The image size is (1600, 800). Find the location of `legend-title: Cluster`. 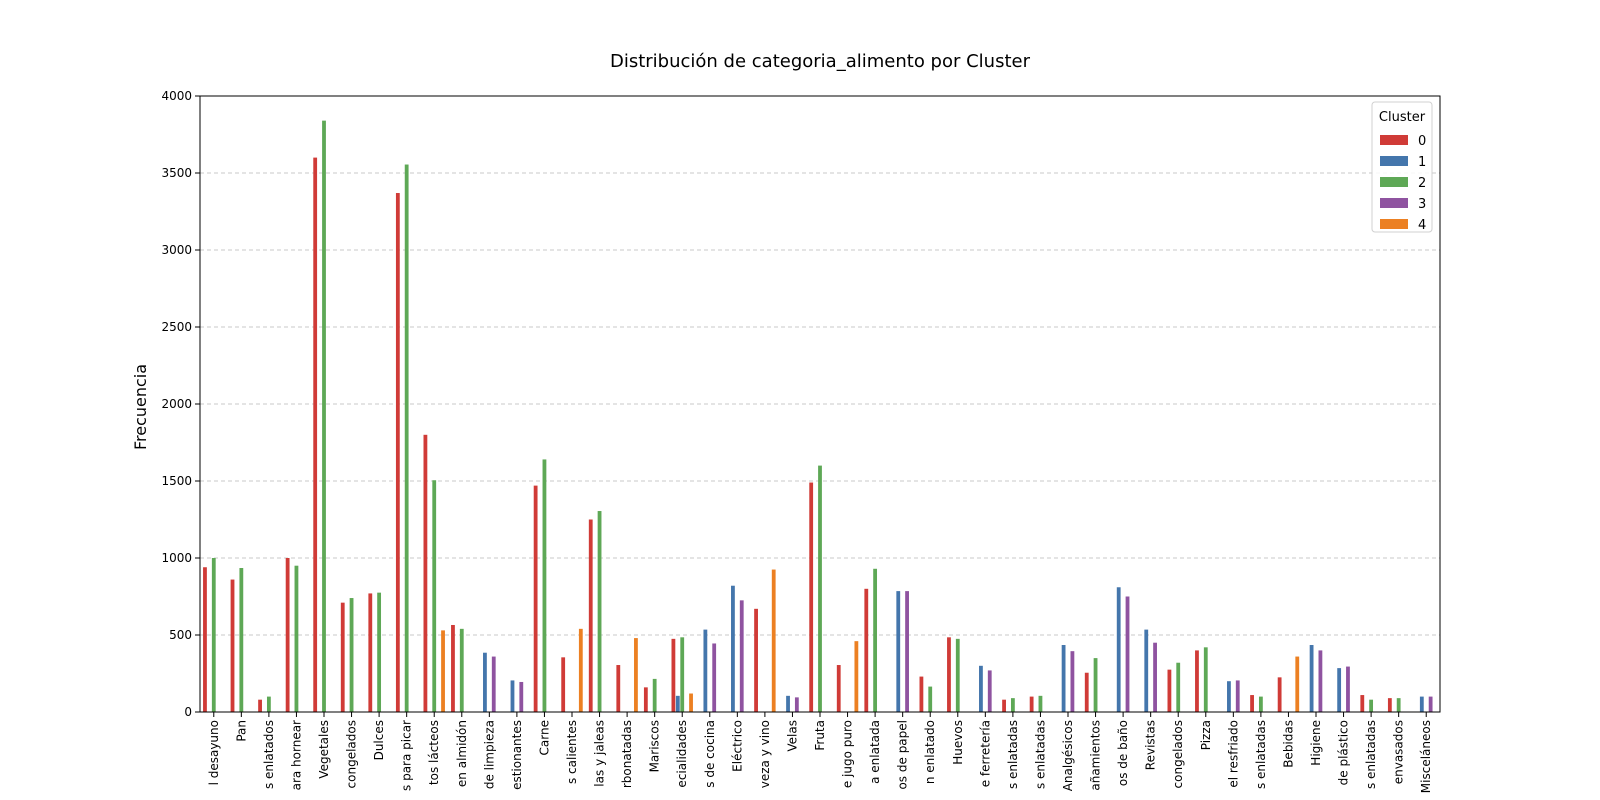

legend-title: Cluster is located at coordinates (1402, 117).